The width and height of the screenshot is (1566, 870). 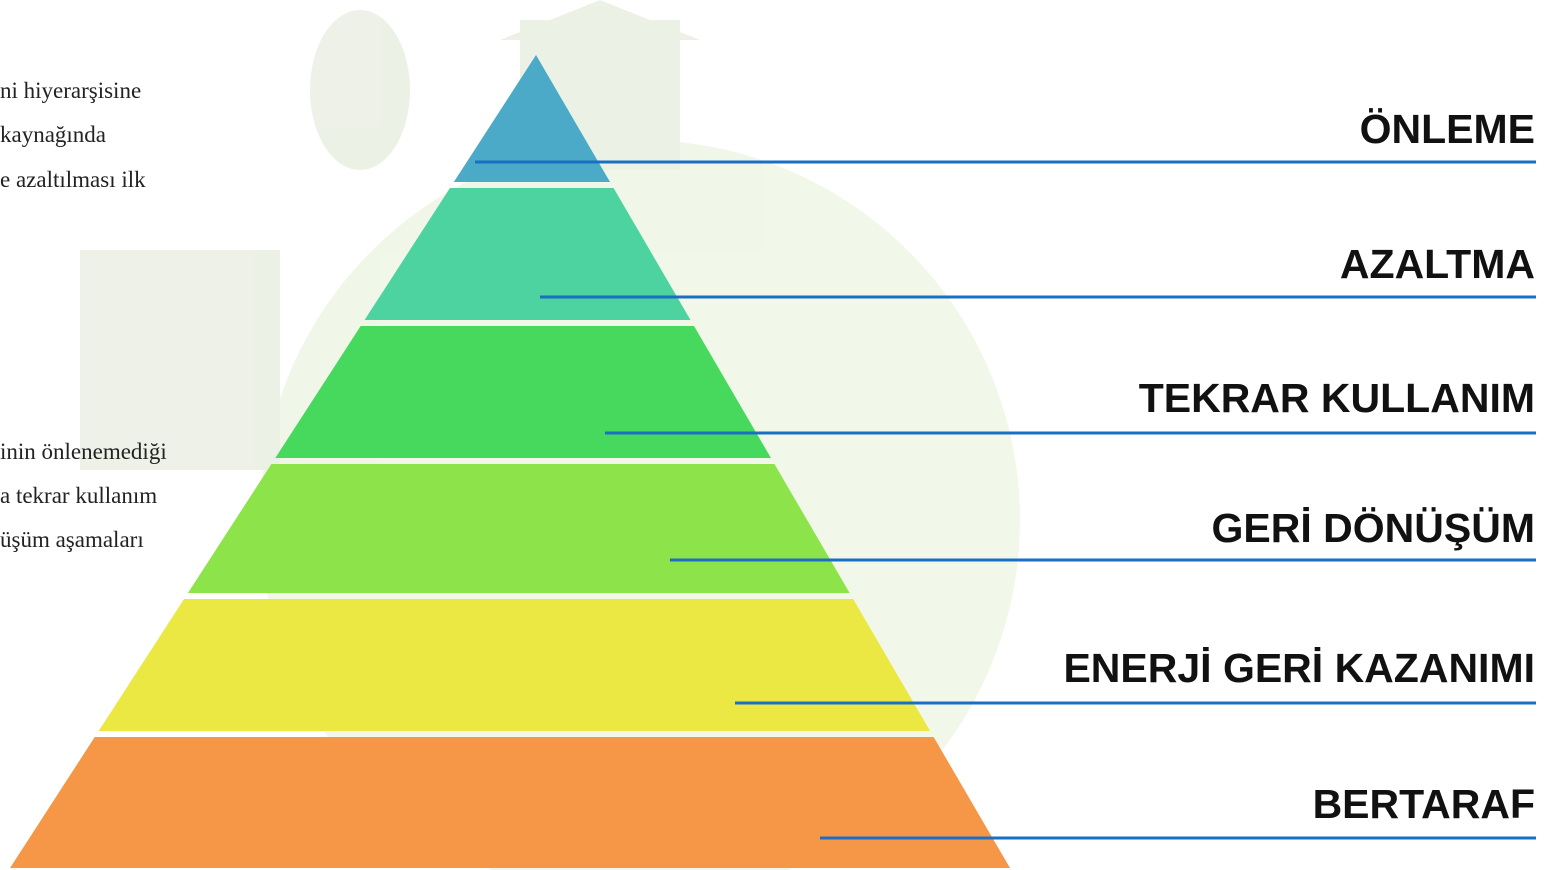 I want to click on side-text: e azaltılması ilk, so click(x=73, y=179).